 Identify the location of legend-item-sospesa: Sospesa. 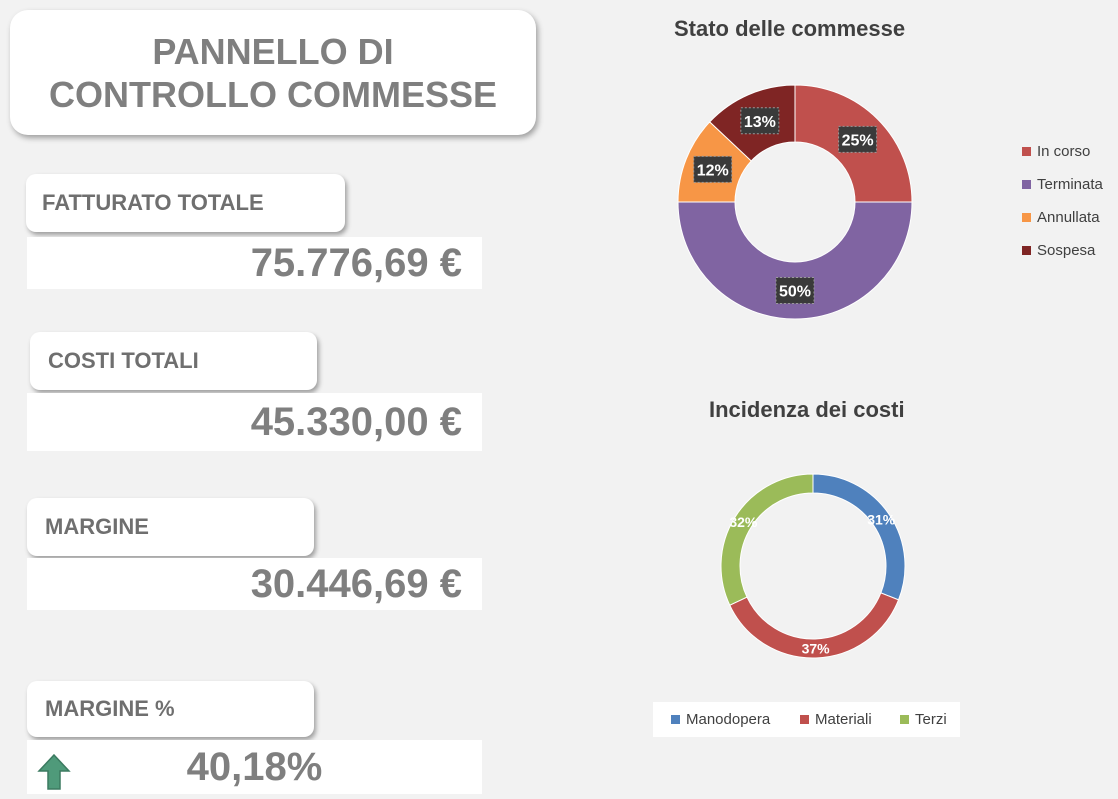
(1058, 250).